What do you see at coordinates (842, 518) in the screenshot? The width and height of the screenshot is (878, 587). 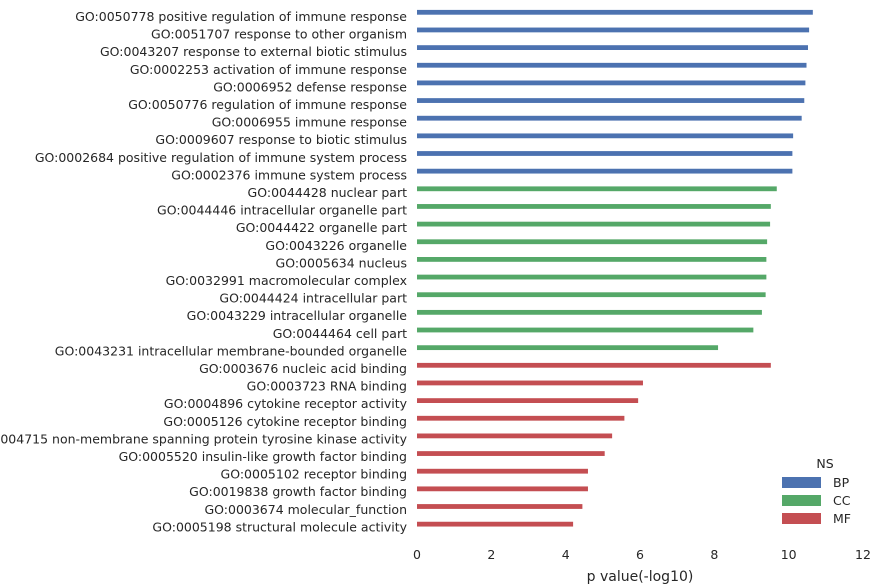 I see `legend-label-mf: MF` at bounding box center [842, 518].